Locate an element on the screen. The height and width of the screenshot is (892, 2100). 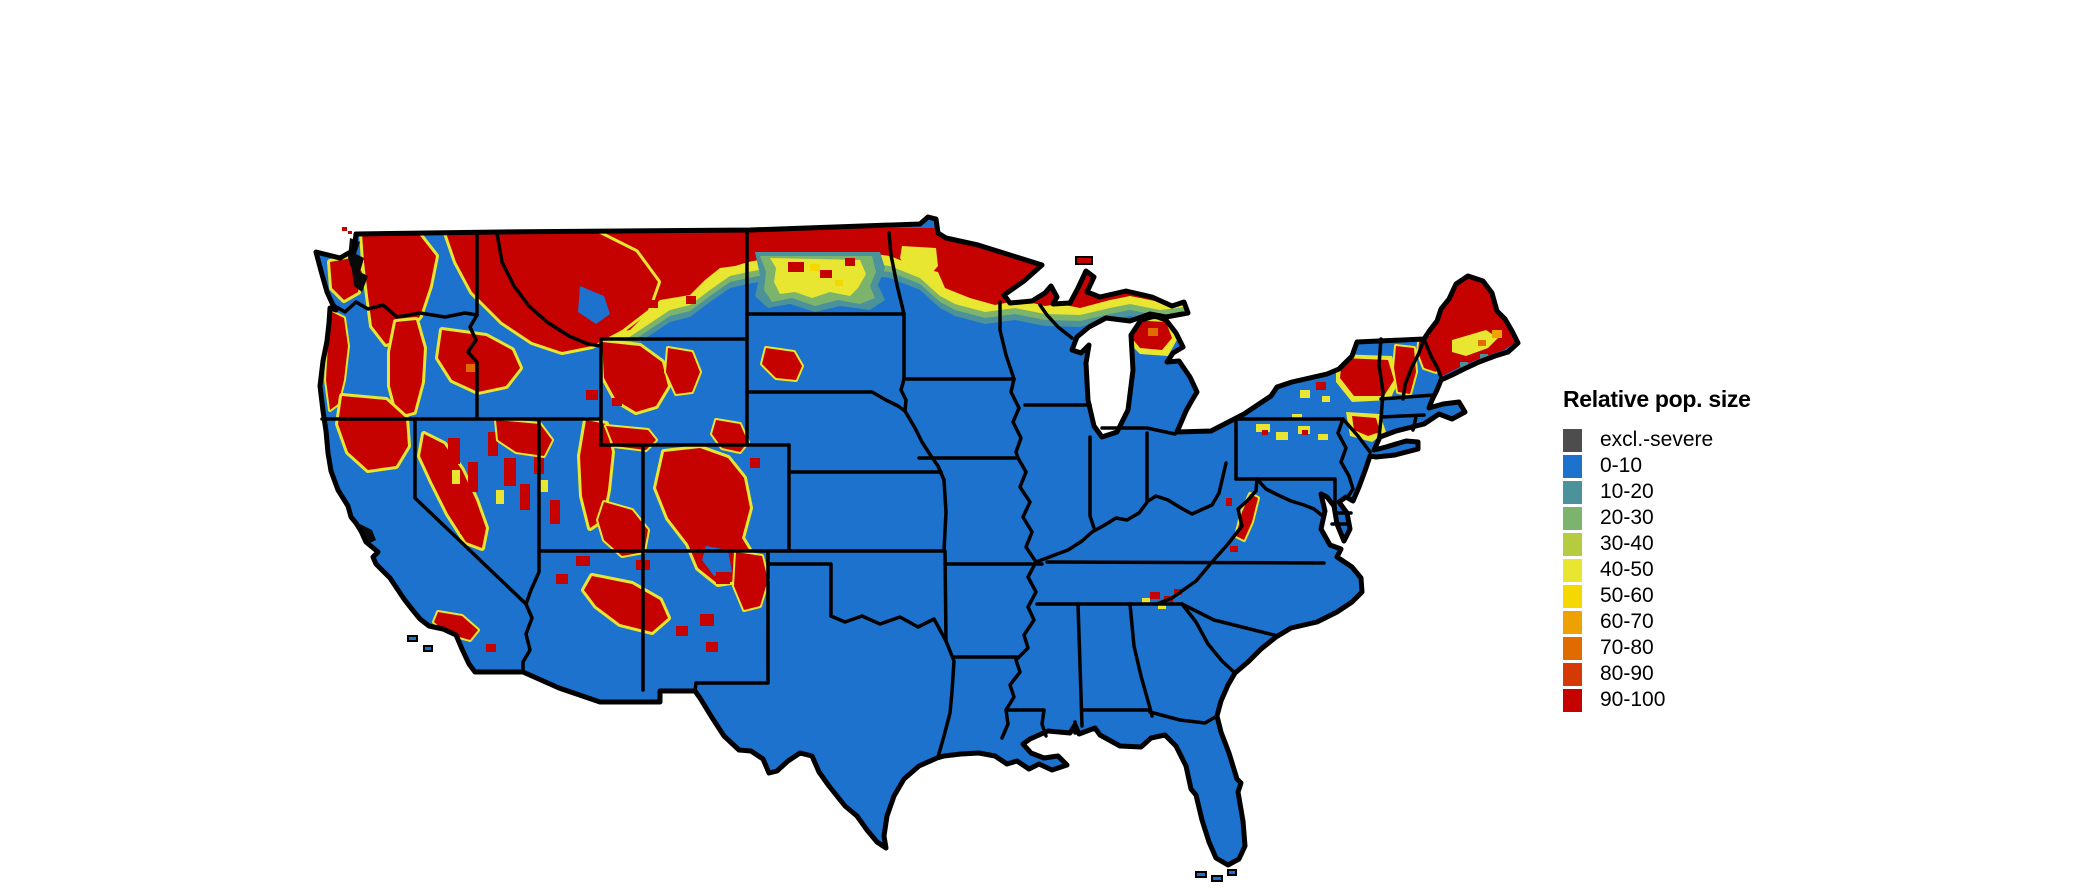
legend-item: 60-70 is located at coordinates (1673, 622).